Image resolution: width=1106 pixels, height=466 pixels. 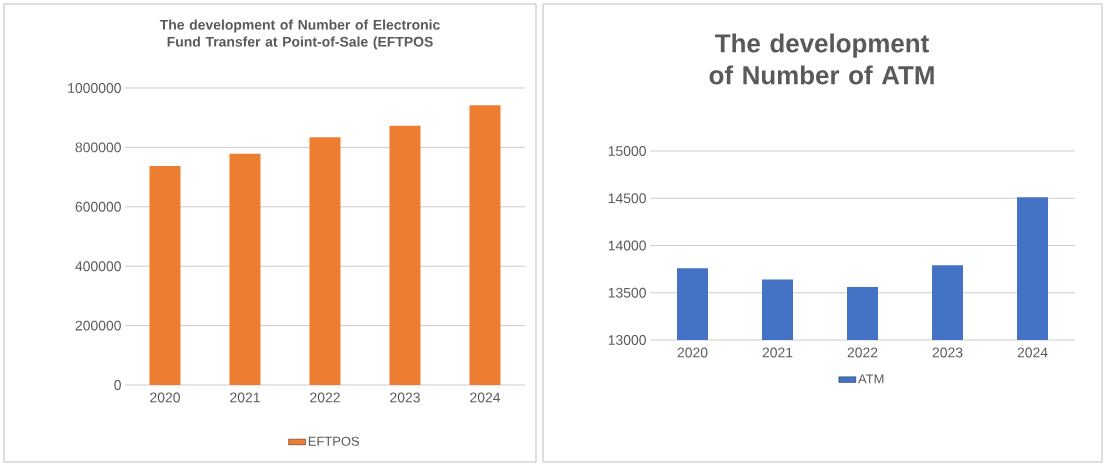 What do you see at coordinates (871, 379) in the screenshot?
I see `legend-label: ATM` at bounding box center [871, 379].